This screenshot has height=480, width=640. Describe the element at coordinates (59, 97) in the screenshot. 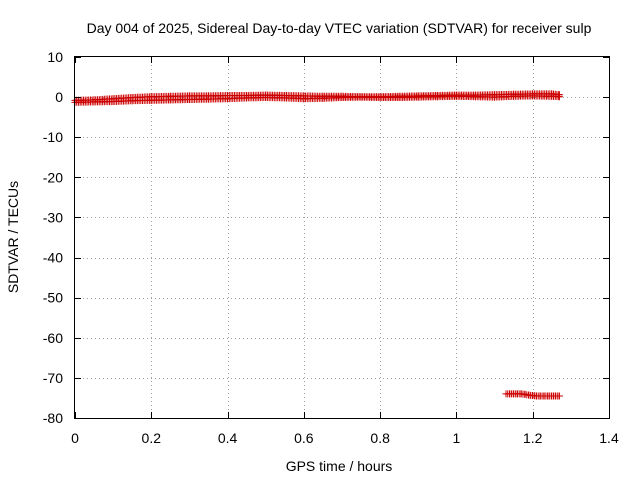

I see `y-tick-label: 0` at that location.